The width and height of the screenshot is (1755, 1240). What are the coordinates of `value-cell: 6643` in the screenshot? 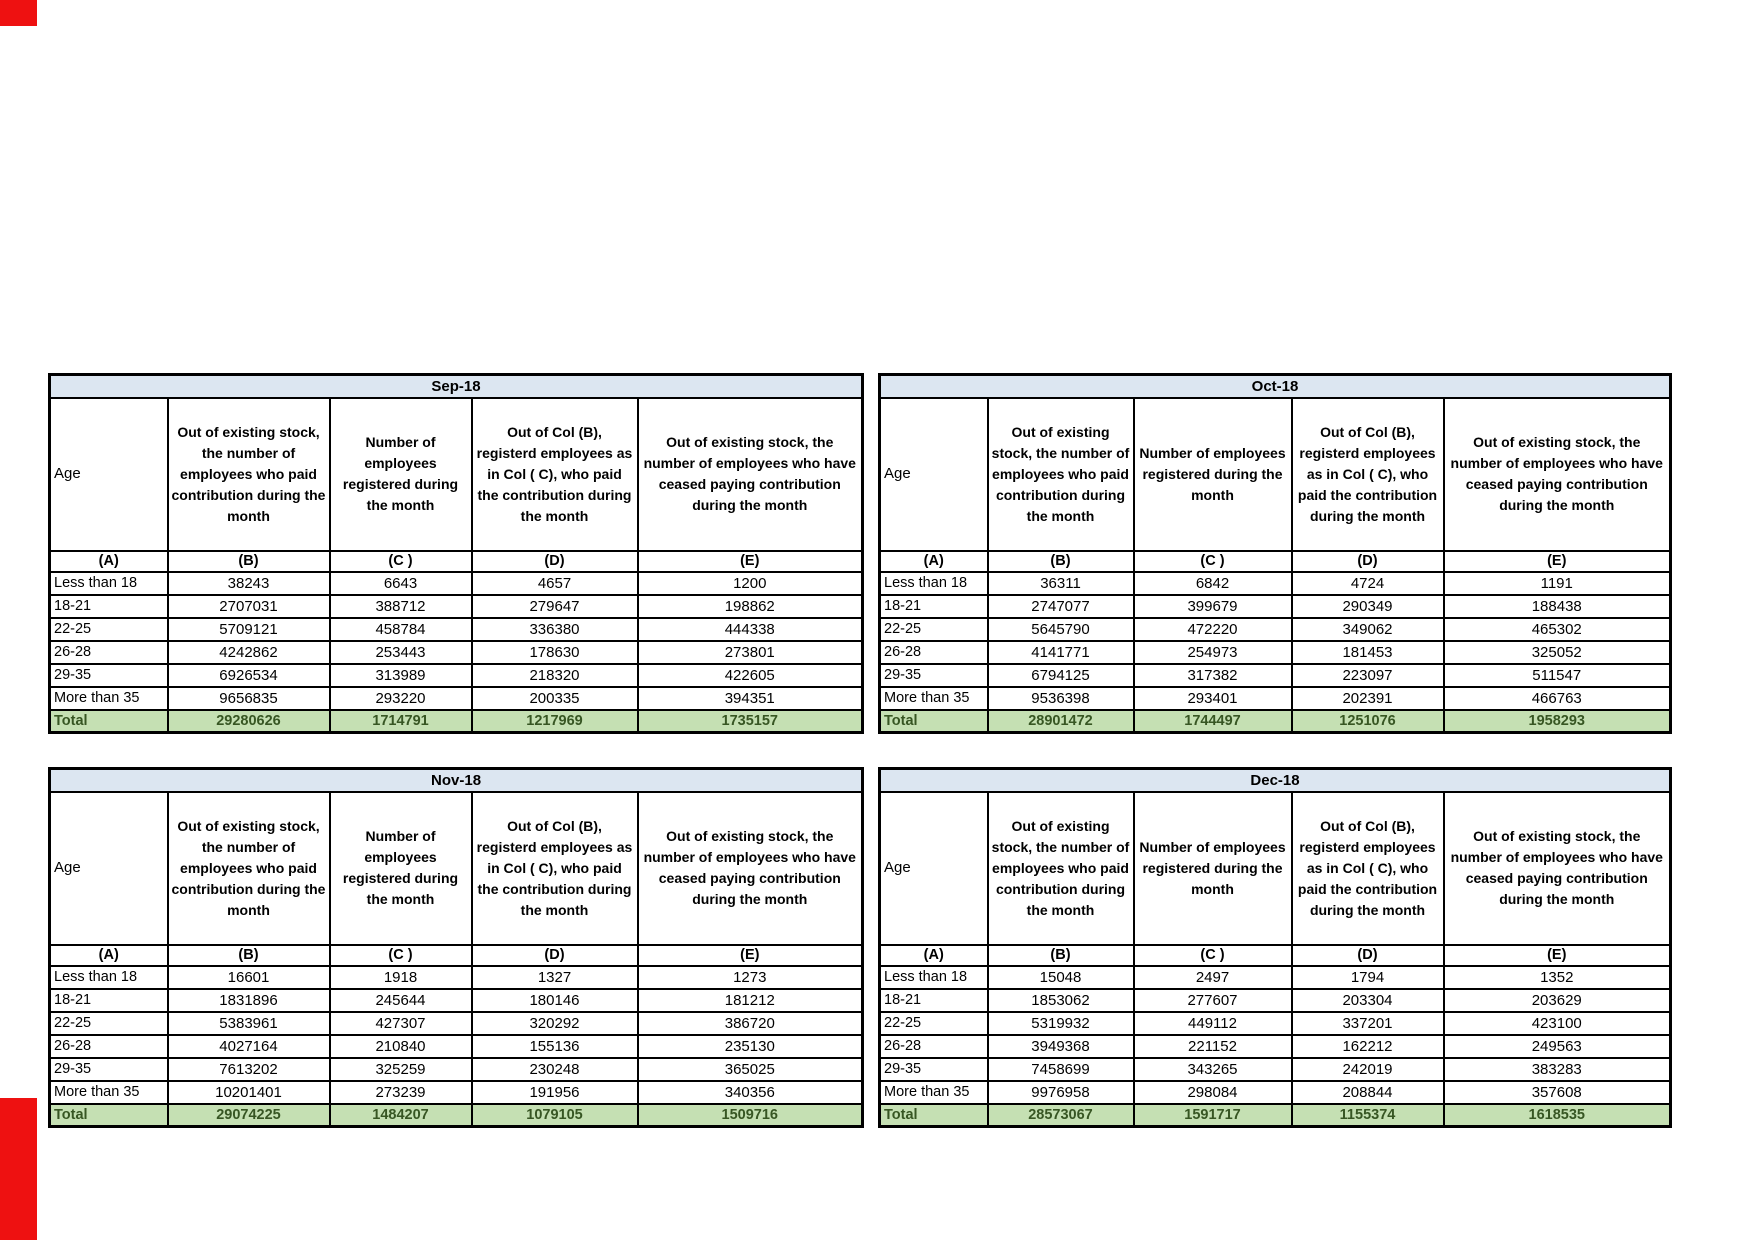 It's located at (400, 583).